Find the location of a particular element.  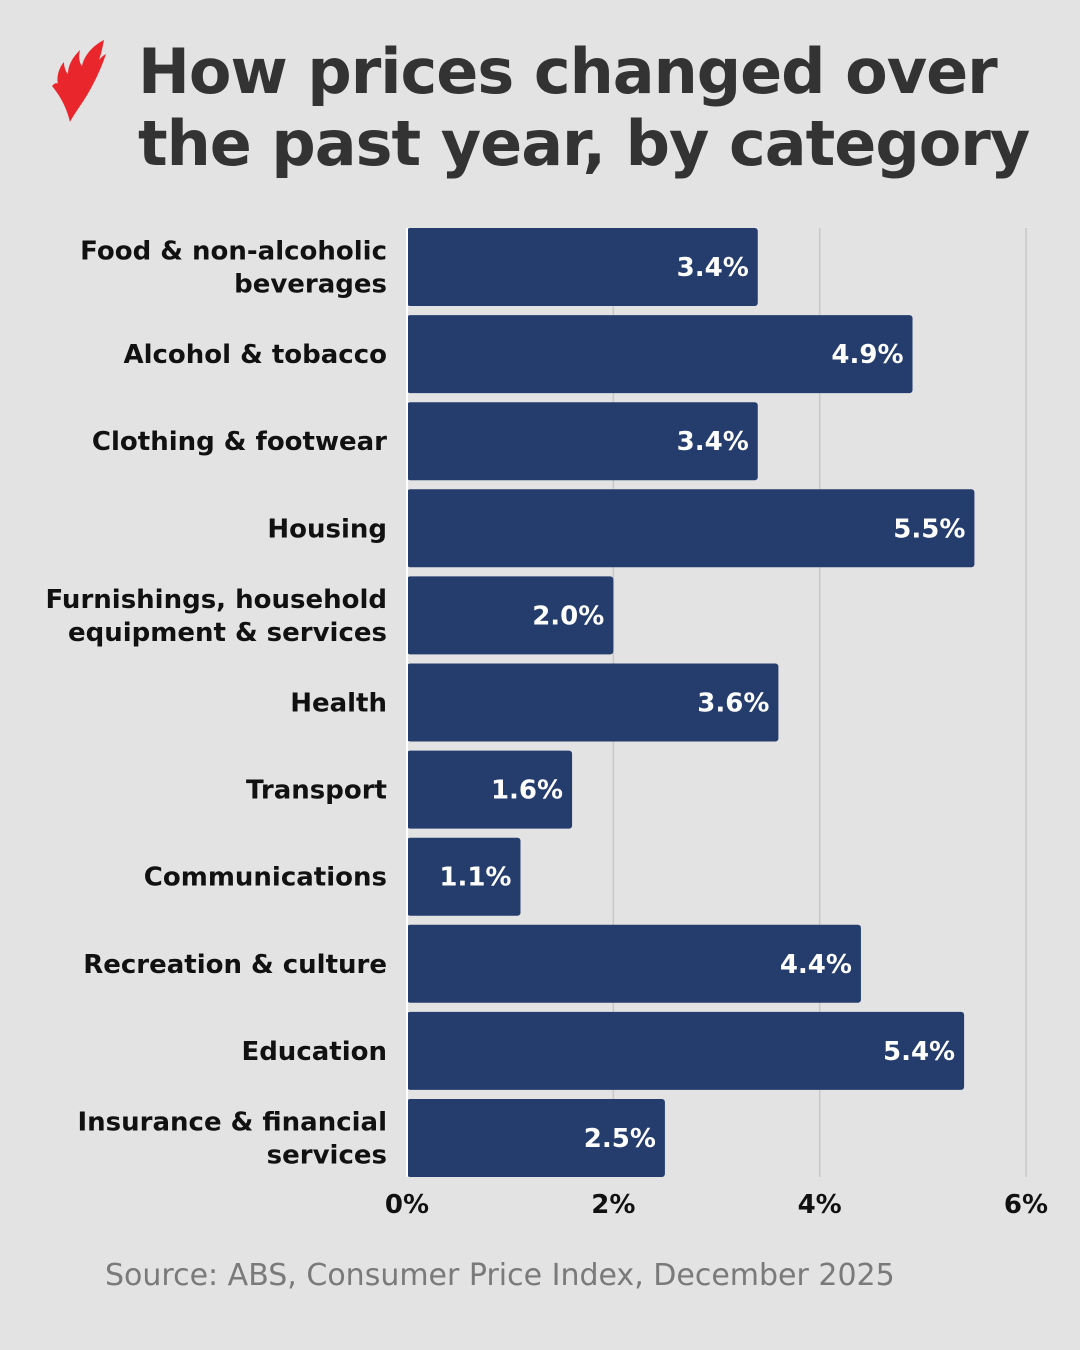

data-label: 5.4% is located at coordinates (919, 1052).